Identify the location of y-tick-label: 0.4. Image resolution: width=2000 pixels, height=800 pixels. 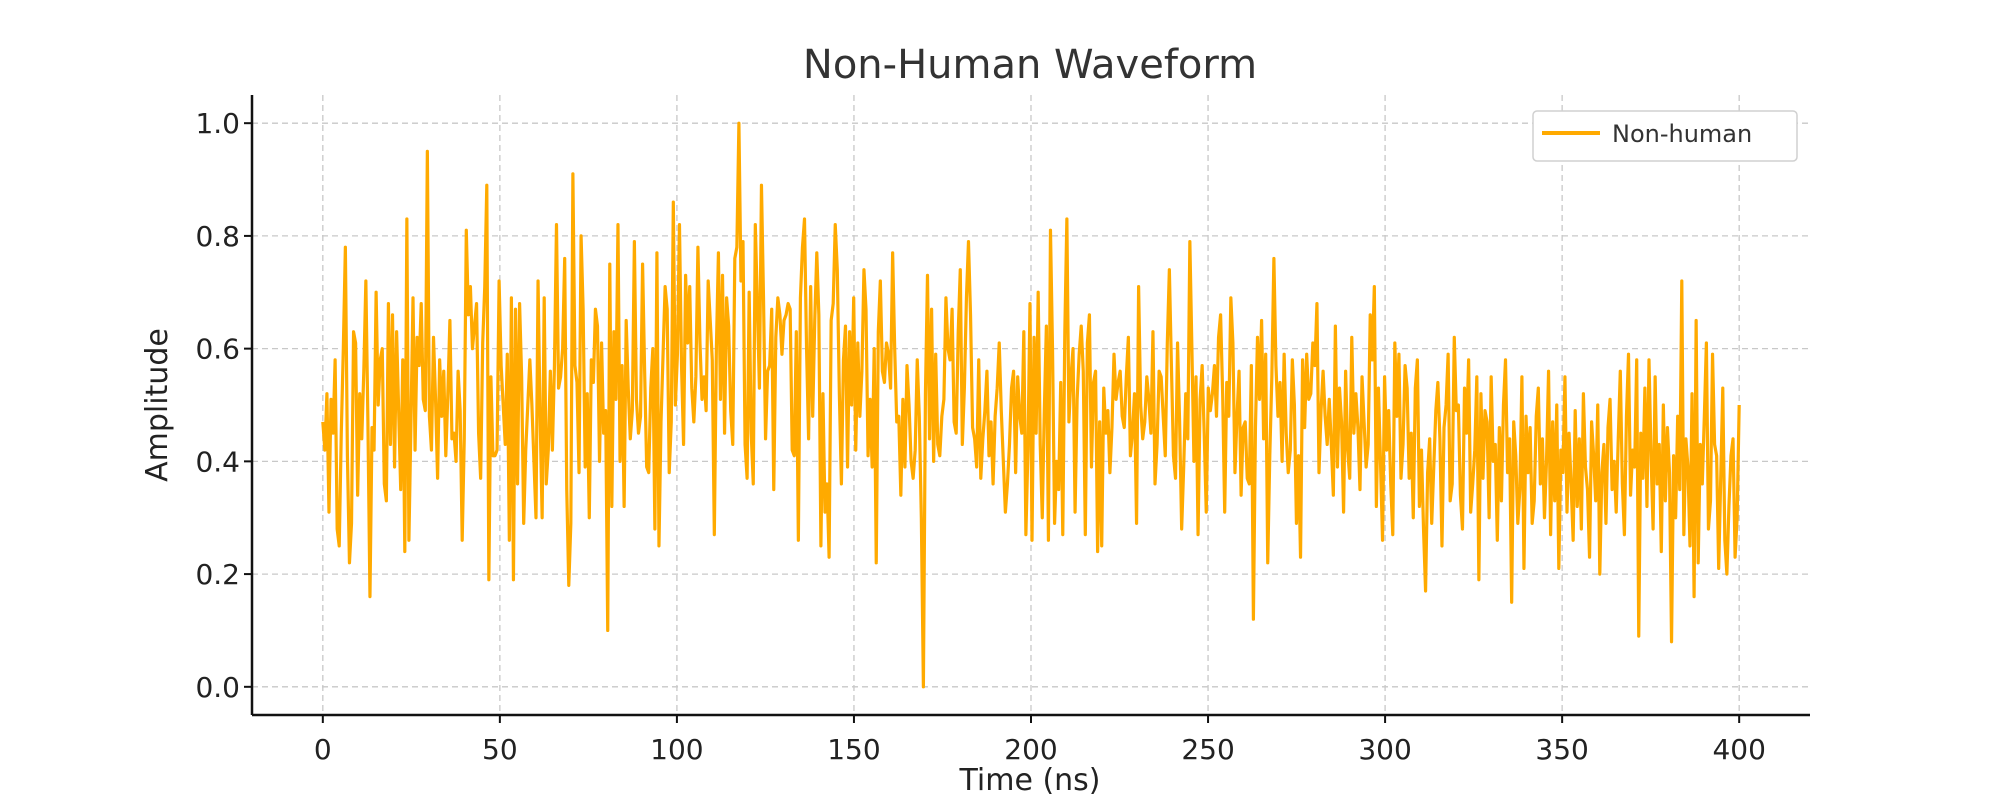
(217, 461).